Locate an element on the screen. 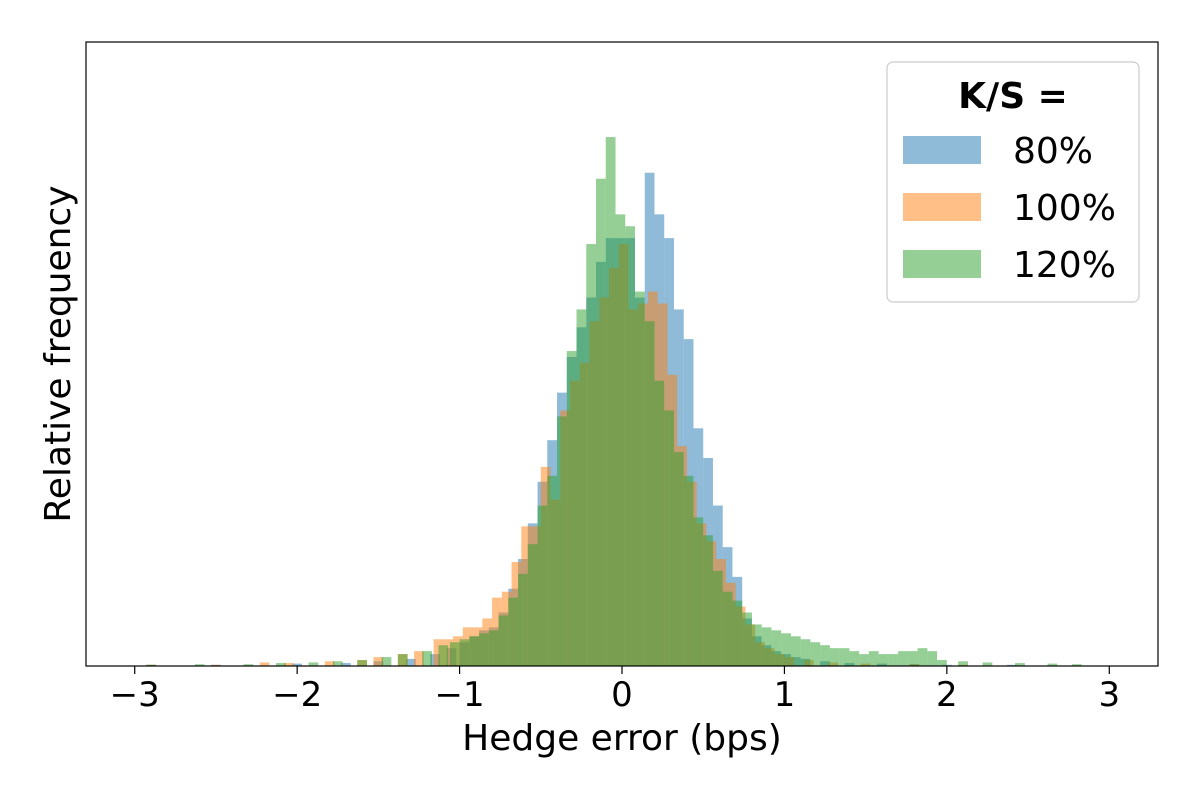 The image size is (1200, 800). y-axis-label: Relative frequency is located at coordinates (58, 353).